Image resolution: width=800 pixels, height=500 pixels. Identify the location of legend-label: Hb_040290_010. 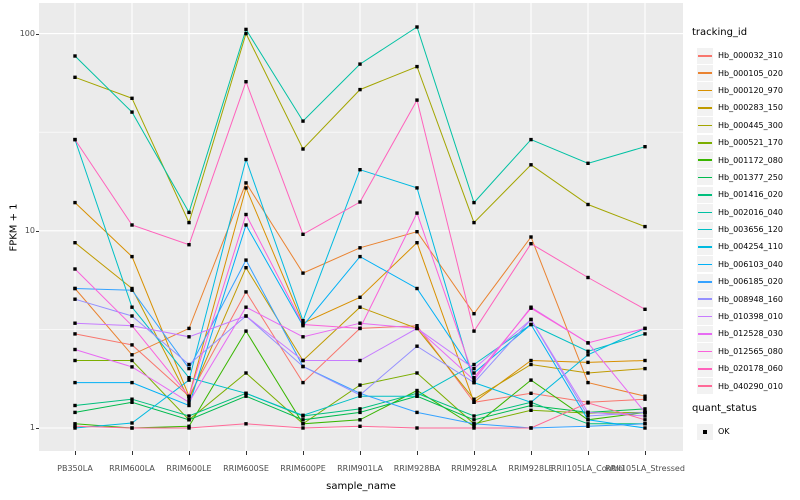
(750, 386).